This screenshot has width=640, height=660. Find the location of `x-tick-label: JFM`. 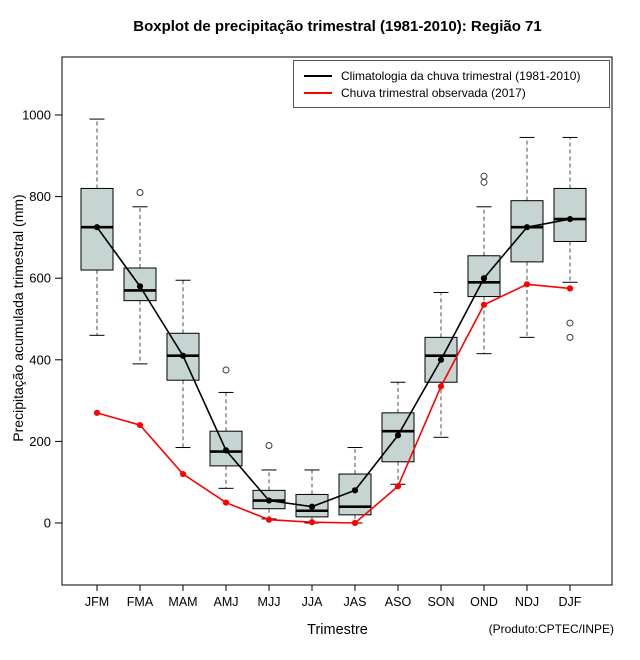

x-tick-label: JFM is located at coordinates (97, 602).